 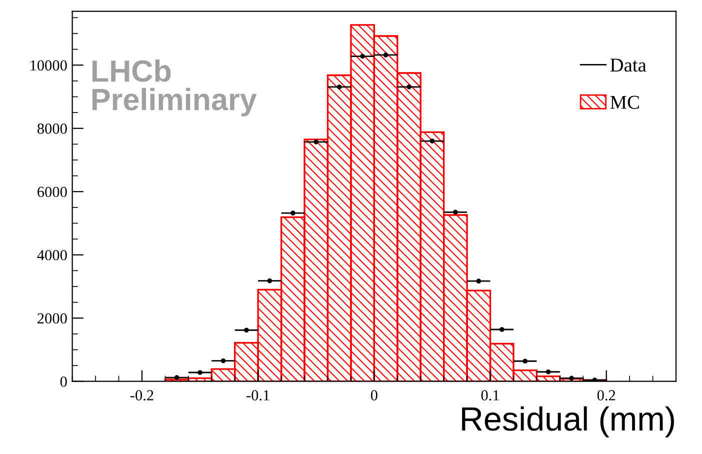 I want to click on y-tick-label: 4000, so click(x=52, y=255).